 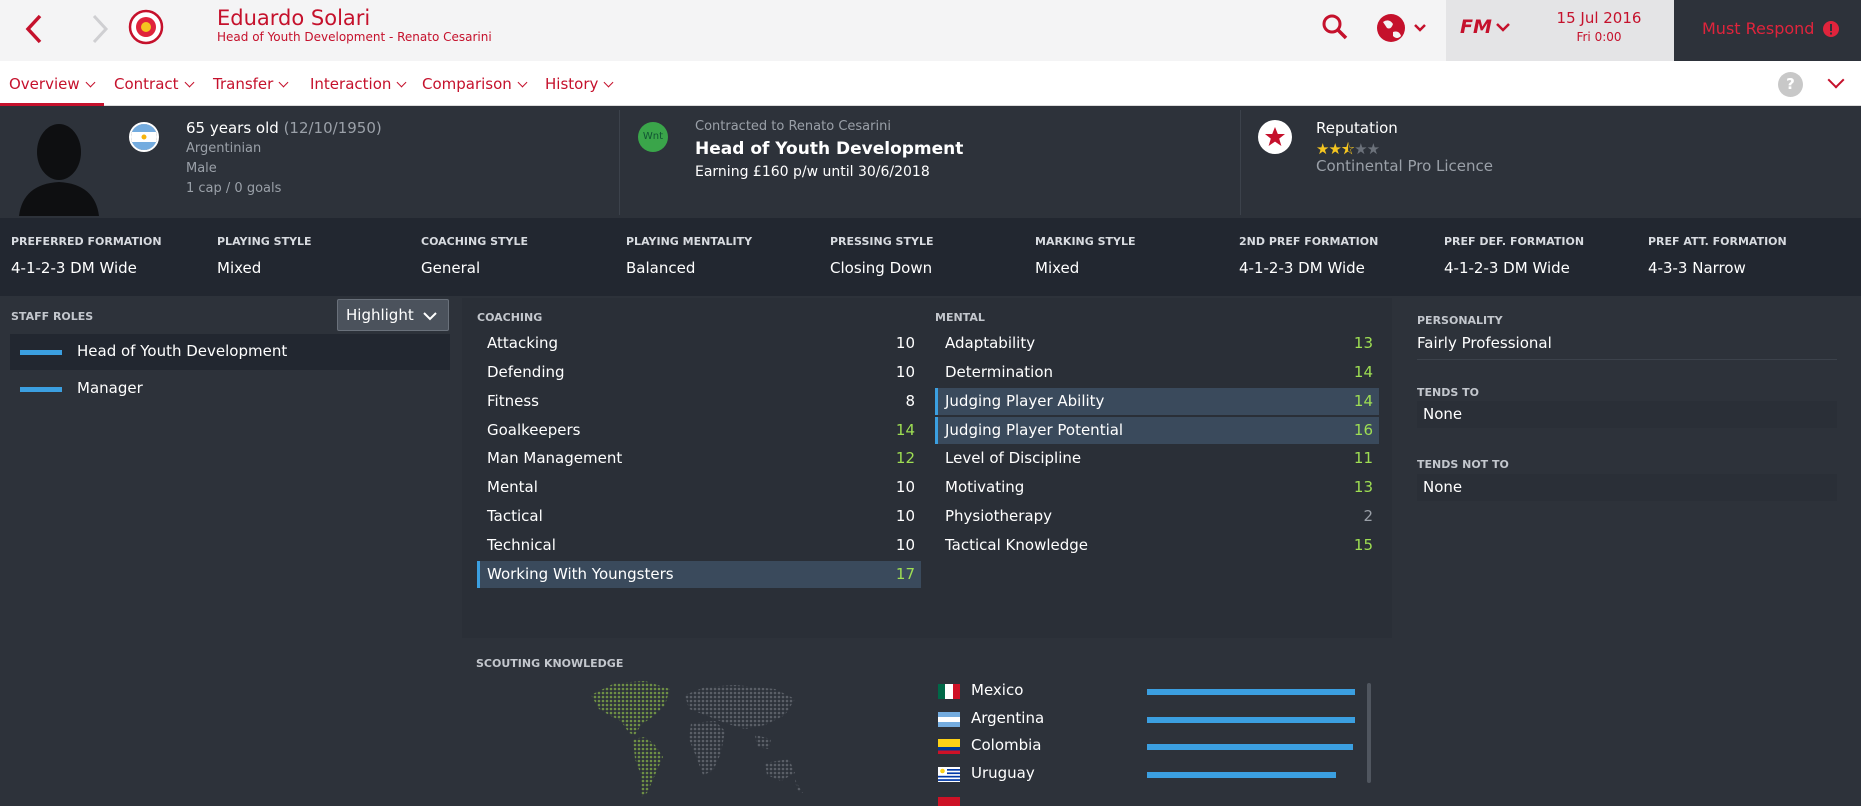 I want to click on style-value: Balanced, so click(x=661, y=268).